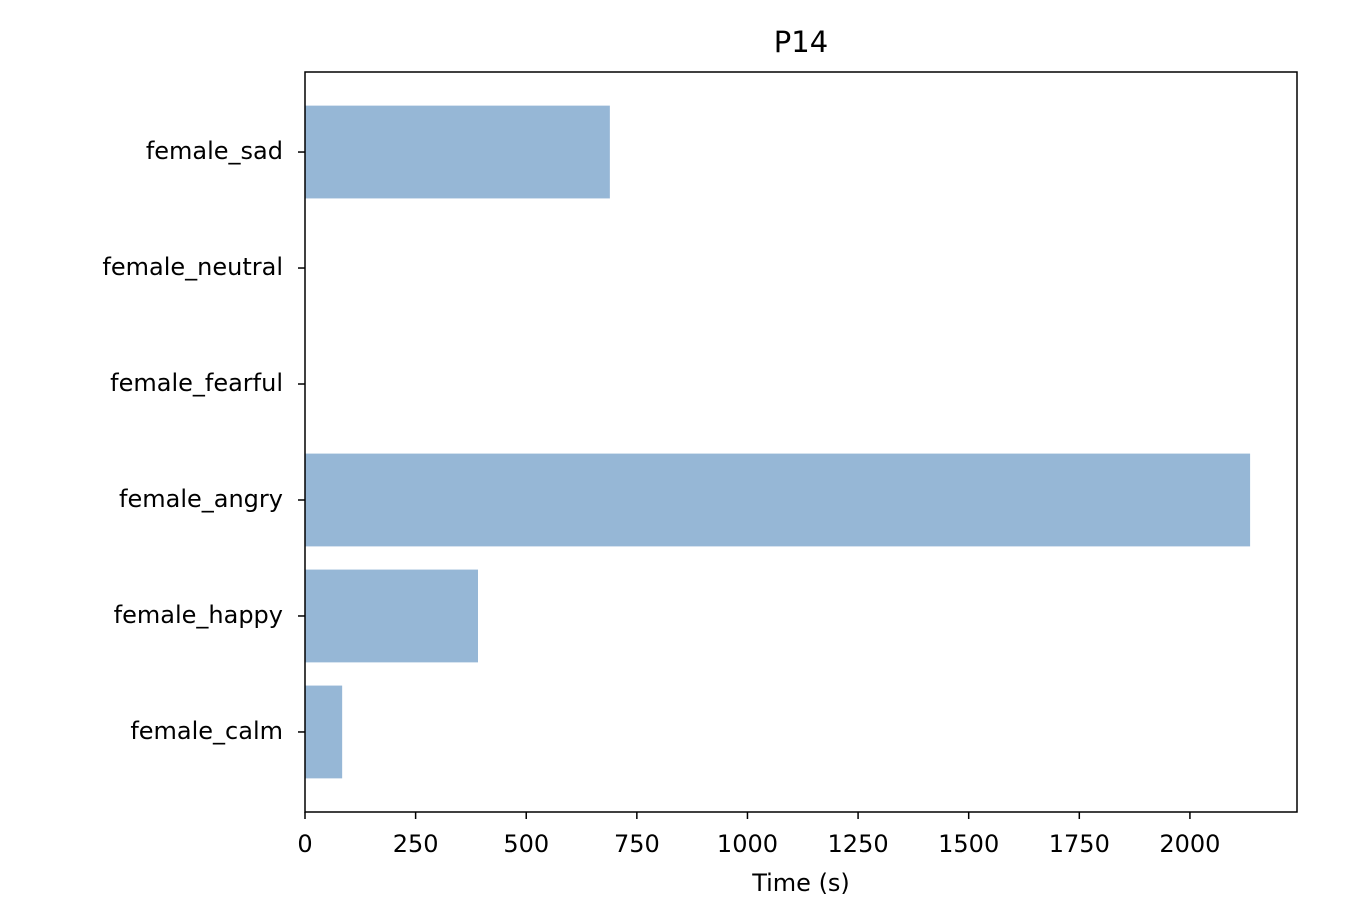 This screenshot has height=920, width=1362. I want to click on x-tick-label: 250, so click(416, 844).